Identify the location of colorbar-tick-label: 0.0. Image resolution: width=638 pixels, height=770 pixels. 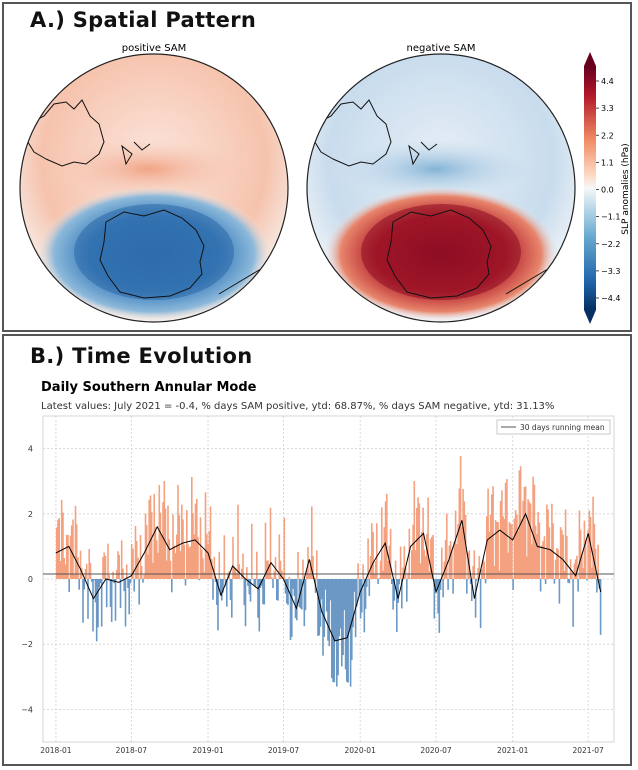
(607, 190).